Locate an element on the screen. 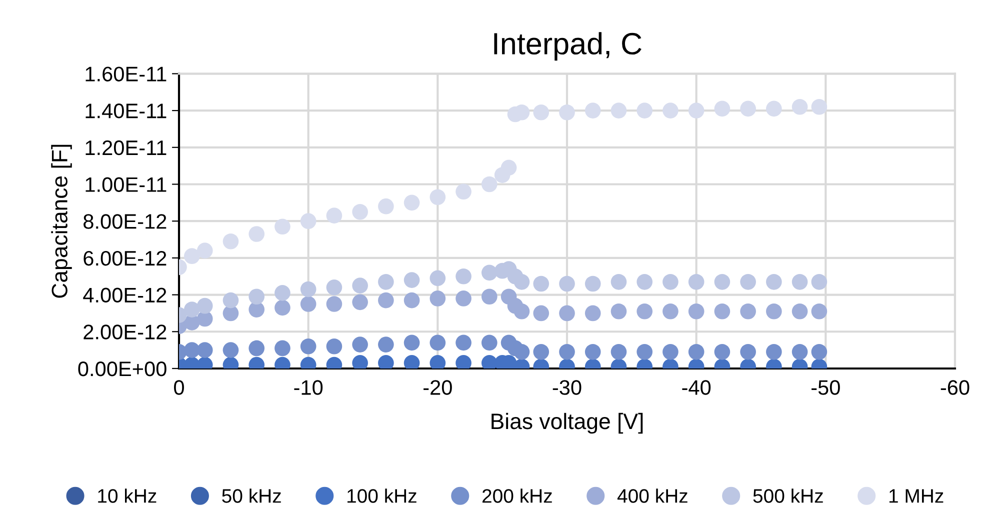  legend-label: 10 kHz is located at coordinates (127, 495).